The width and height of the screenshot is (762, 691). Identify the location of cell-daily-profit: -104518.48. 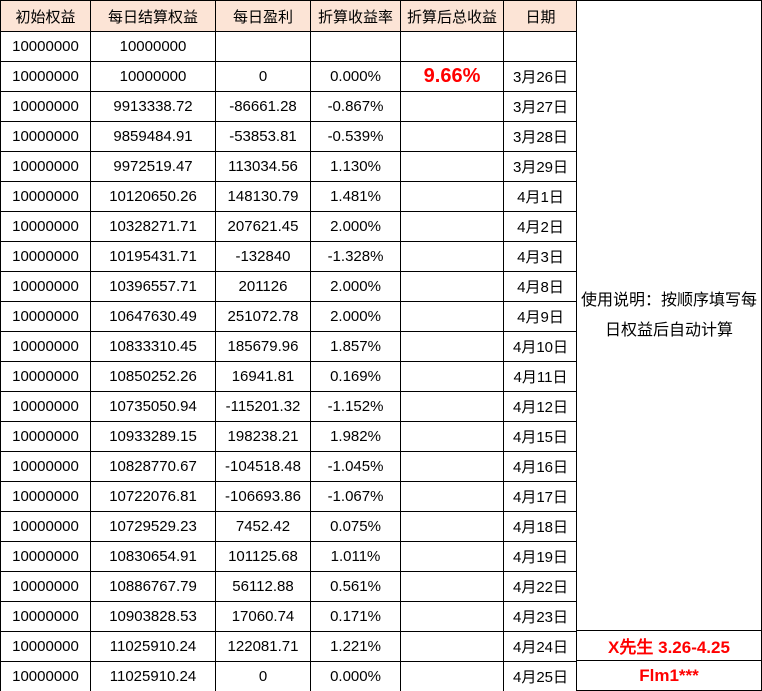
(263, 466).